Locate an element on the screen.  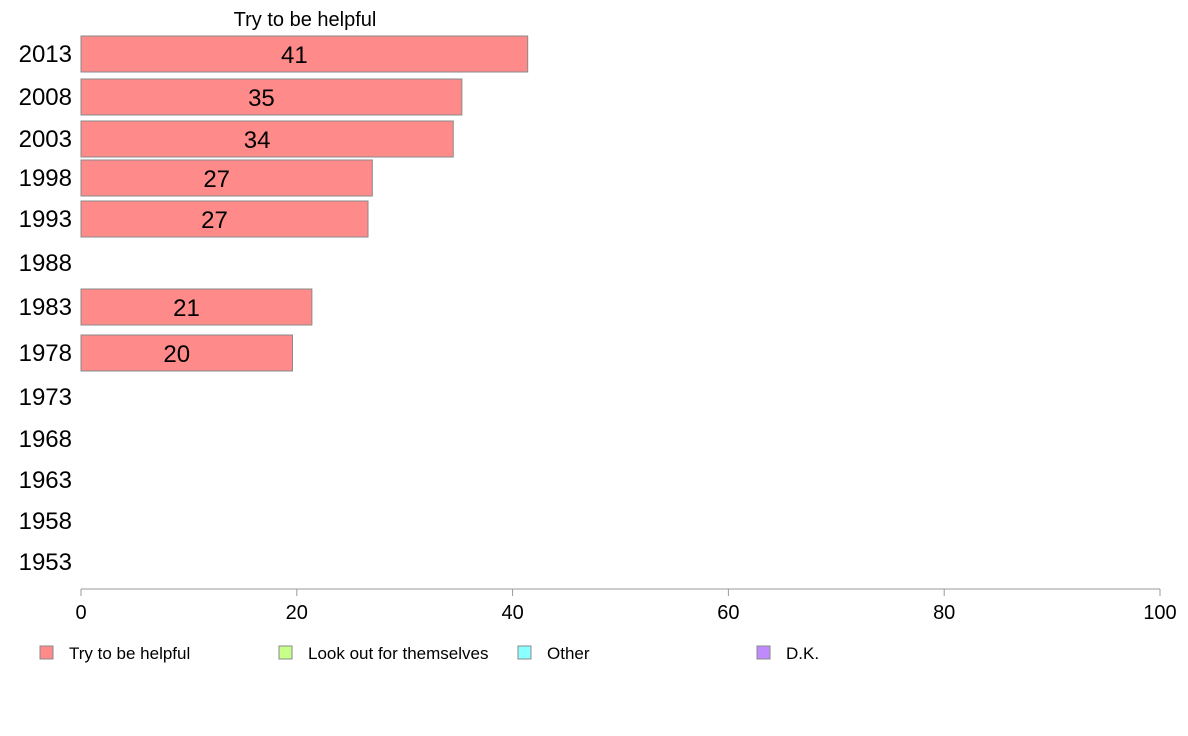
legend-label: D.K. is located at coordinates (802, 653).